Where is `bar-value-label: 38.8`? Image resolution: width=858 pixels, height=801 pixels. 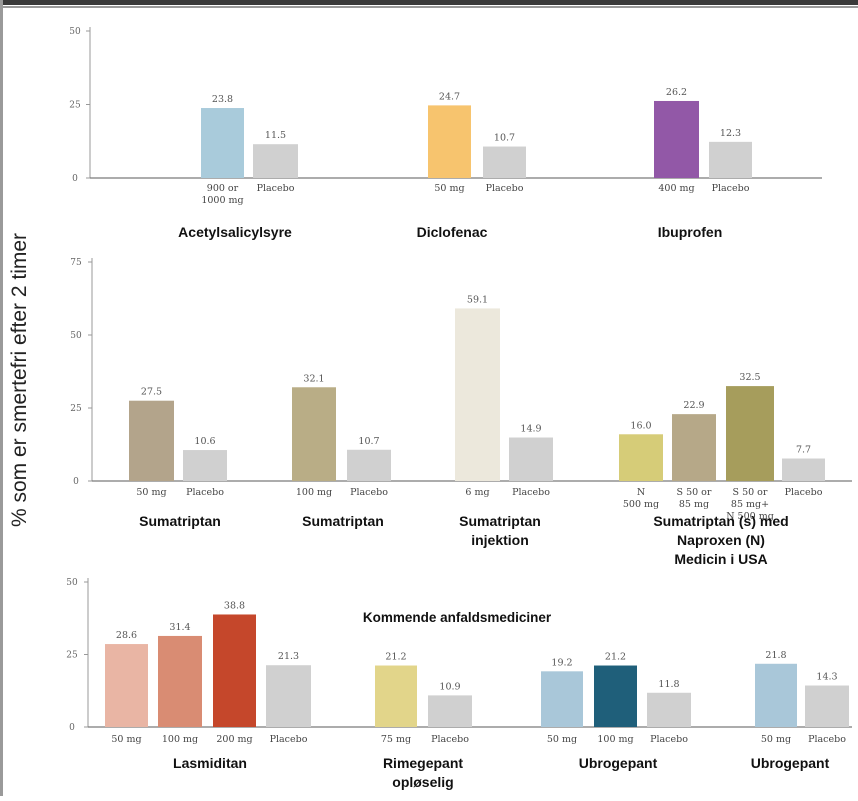
bar-value-label: 38.8 is located at coordinates (234, 605).